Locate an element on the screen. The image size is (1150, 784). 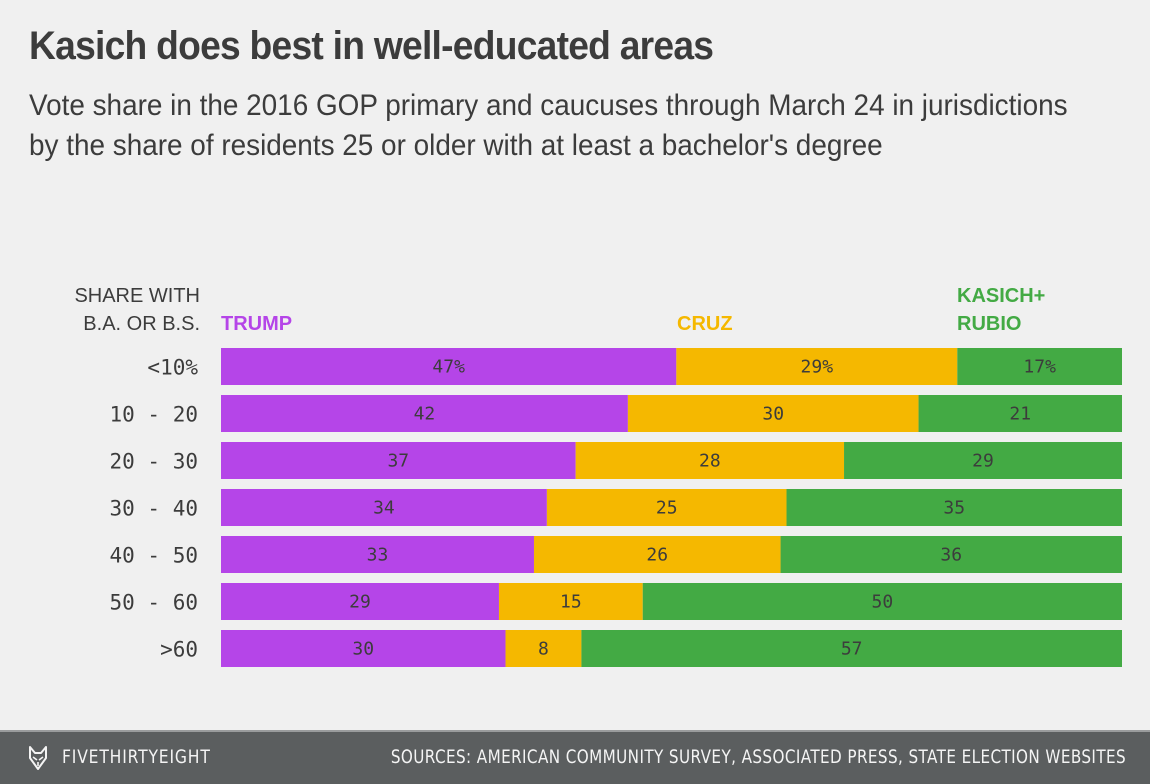
data-label: 28 is located at coordinates (710, 461).